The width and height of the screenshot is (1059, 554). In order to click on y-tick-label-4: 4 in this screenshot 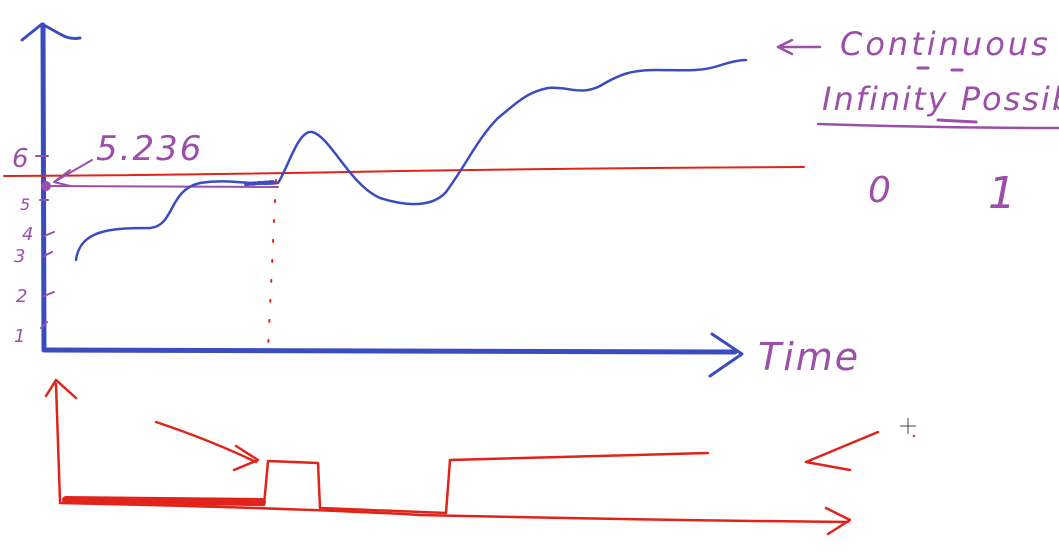, I will do `click(27, 234)`.